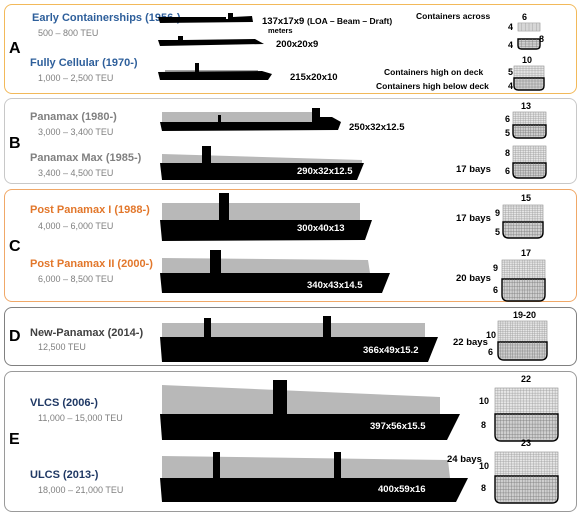 The width and height of the screenshot is (581, 516). I want to click on containers-high-deck-label: Containers high on deck, so click(434, 72).